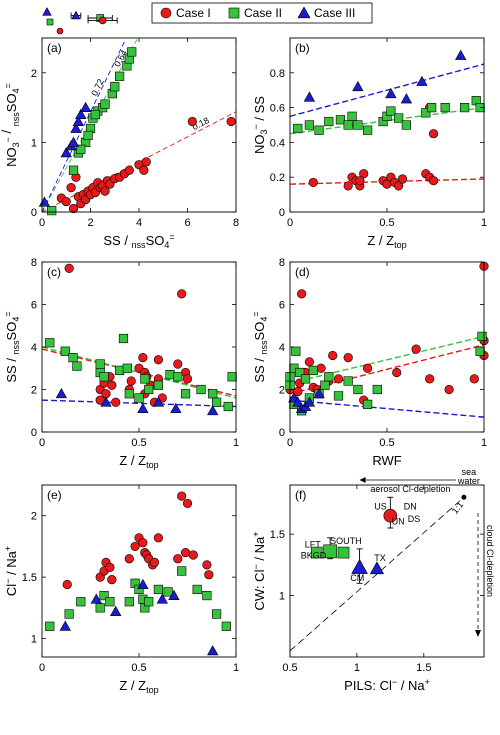 The width and height of the screenshot is (500, 735). I want to click on y-tick-label: 0.4, so click(277, 143).